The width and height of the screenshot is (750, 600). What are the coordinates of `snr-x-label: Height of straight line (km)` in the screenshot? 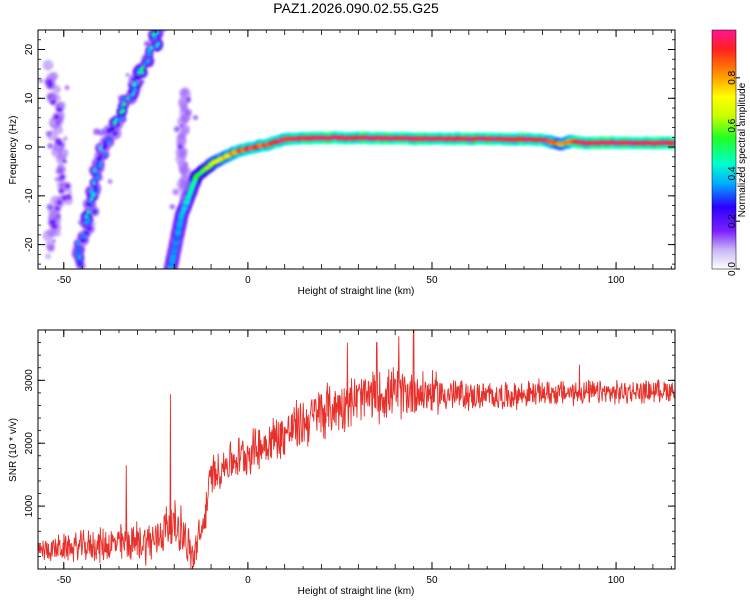 It's located at (356, 591).